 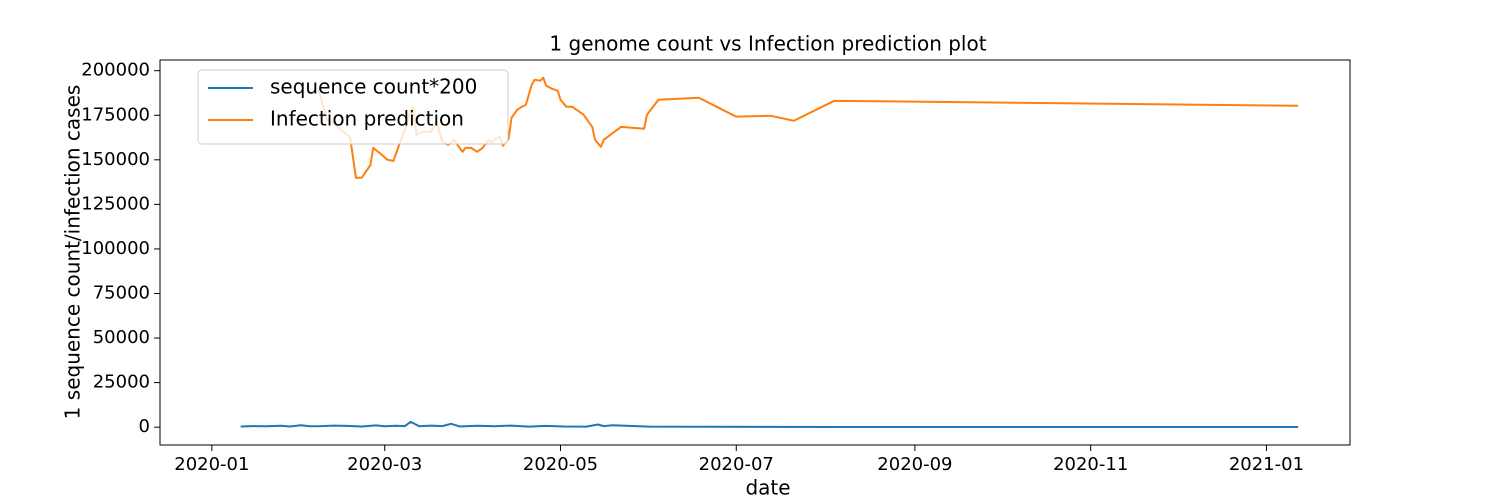 What do you see at coordinates (560, 464) in the screenshot?
I see `x-tick-label: 2020-05` at bounding box center [560, 464].